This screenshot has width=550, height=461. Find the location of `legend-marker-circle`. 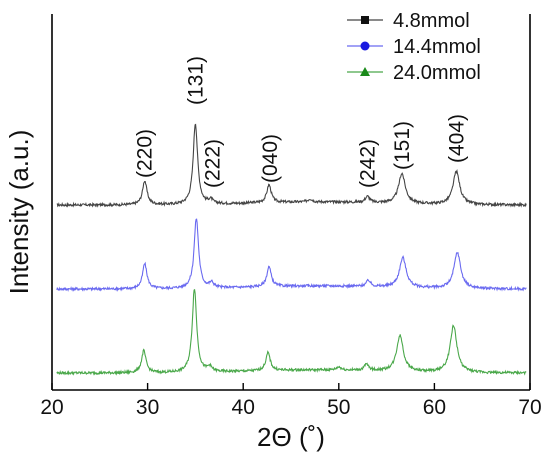

legend-marker-circle is located at coordinates (365, 46).